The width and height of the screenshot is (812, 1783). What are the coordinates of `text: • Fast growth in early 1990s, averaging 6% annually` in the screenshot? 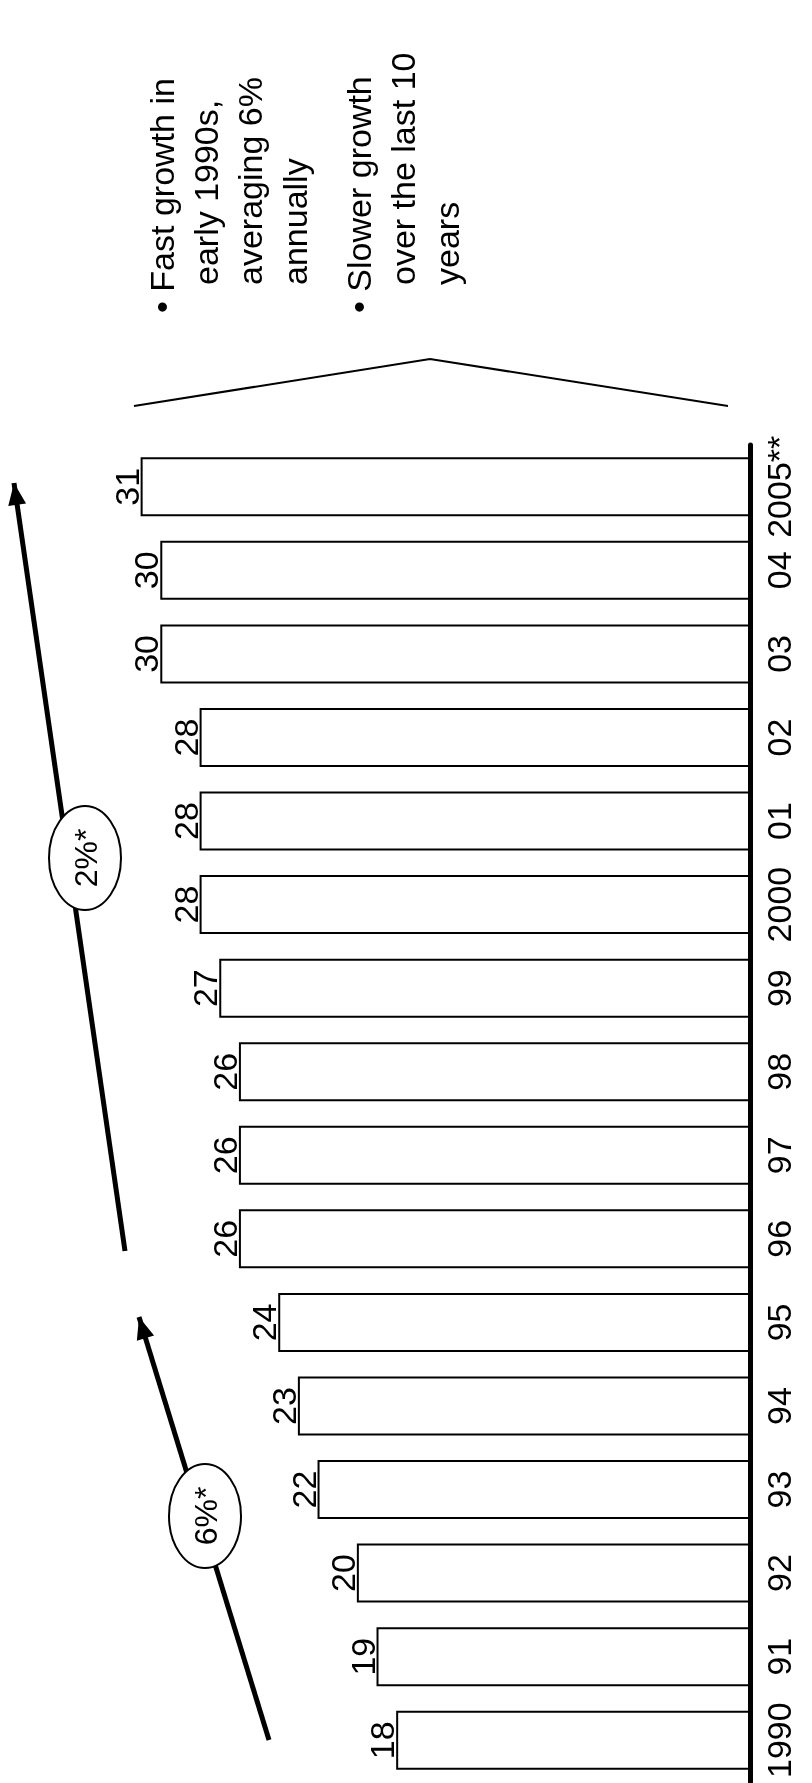 It's located at (228, 194).